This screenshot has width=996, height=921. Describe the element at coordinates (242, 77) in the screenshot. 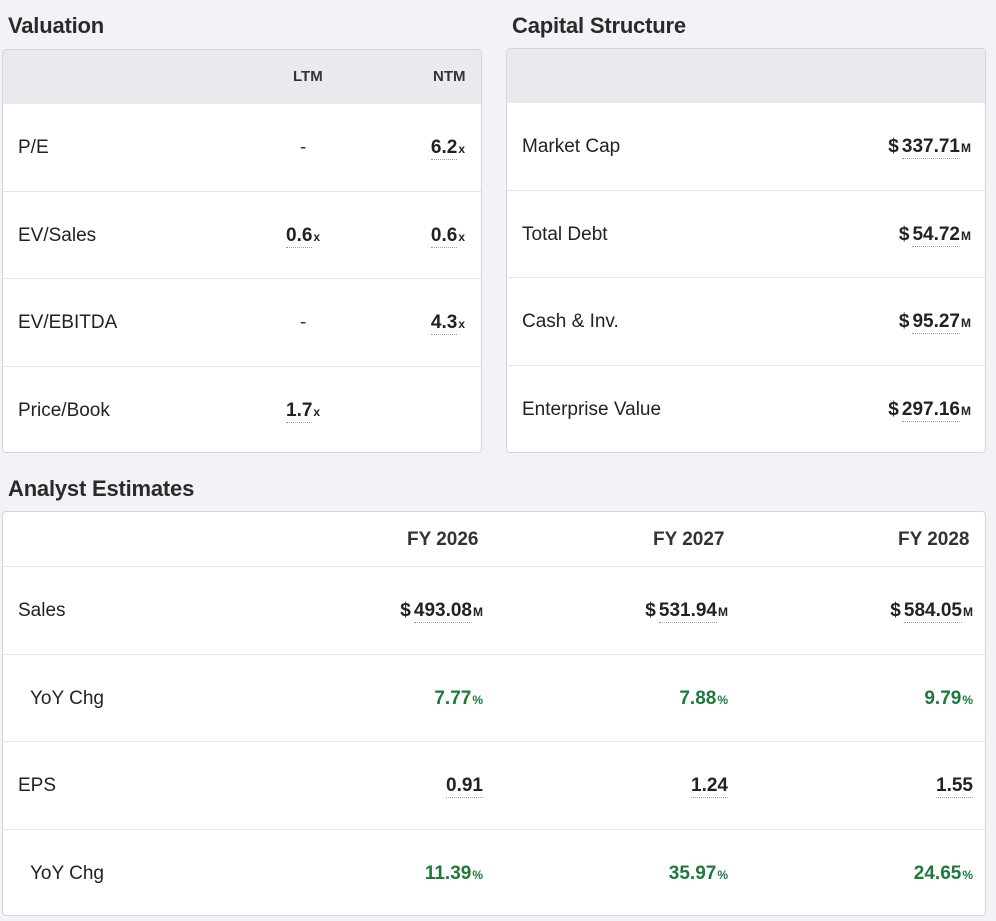

I see `valuation-header: LTM NTM` at that location.